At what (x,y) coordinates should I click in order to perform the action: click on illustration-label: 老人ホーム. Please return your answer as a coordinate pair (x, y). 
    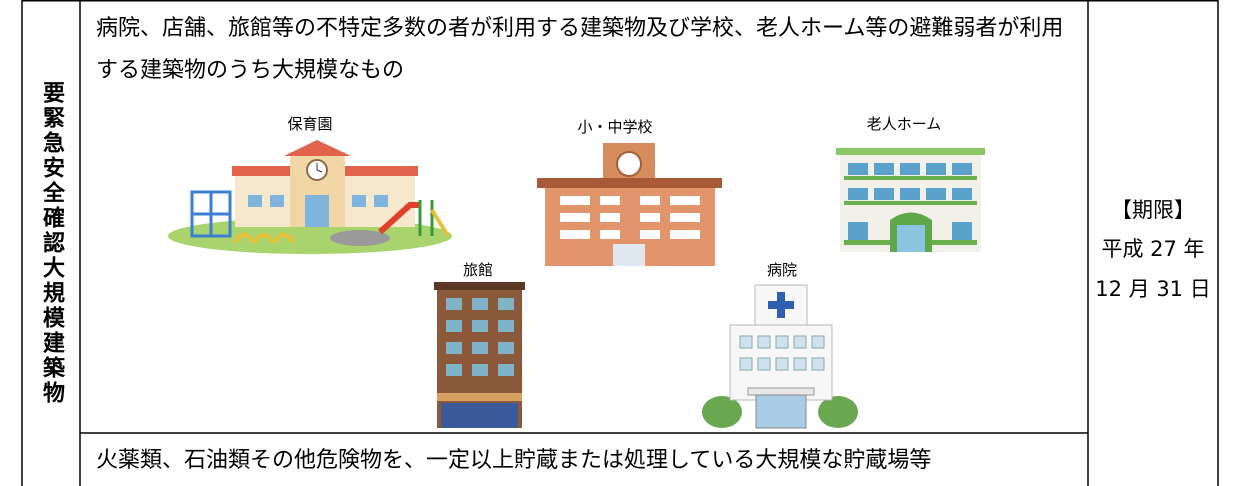
    Looking at the image, I should click on (904, 124).